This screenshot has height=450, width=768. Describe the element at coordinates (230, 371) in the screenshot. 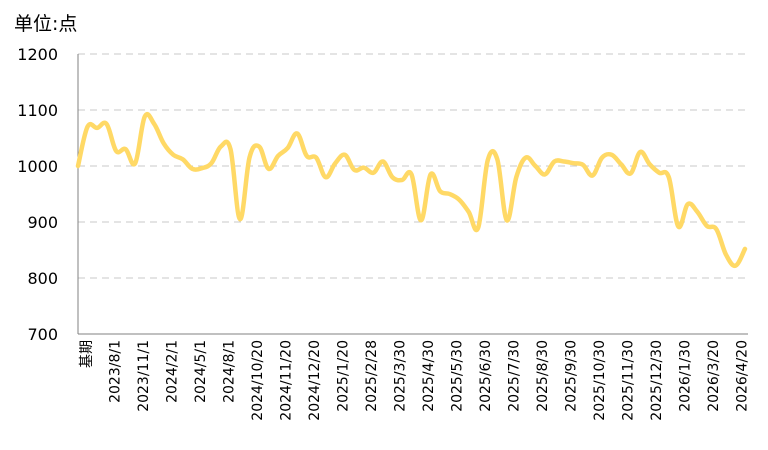

I see `x-tick-label: 2024/8/1` at that location.